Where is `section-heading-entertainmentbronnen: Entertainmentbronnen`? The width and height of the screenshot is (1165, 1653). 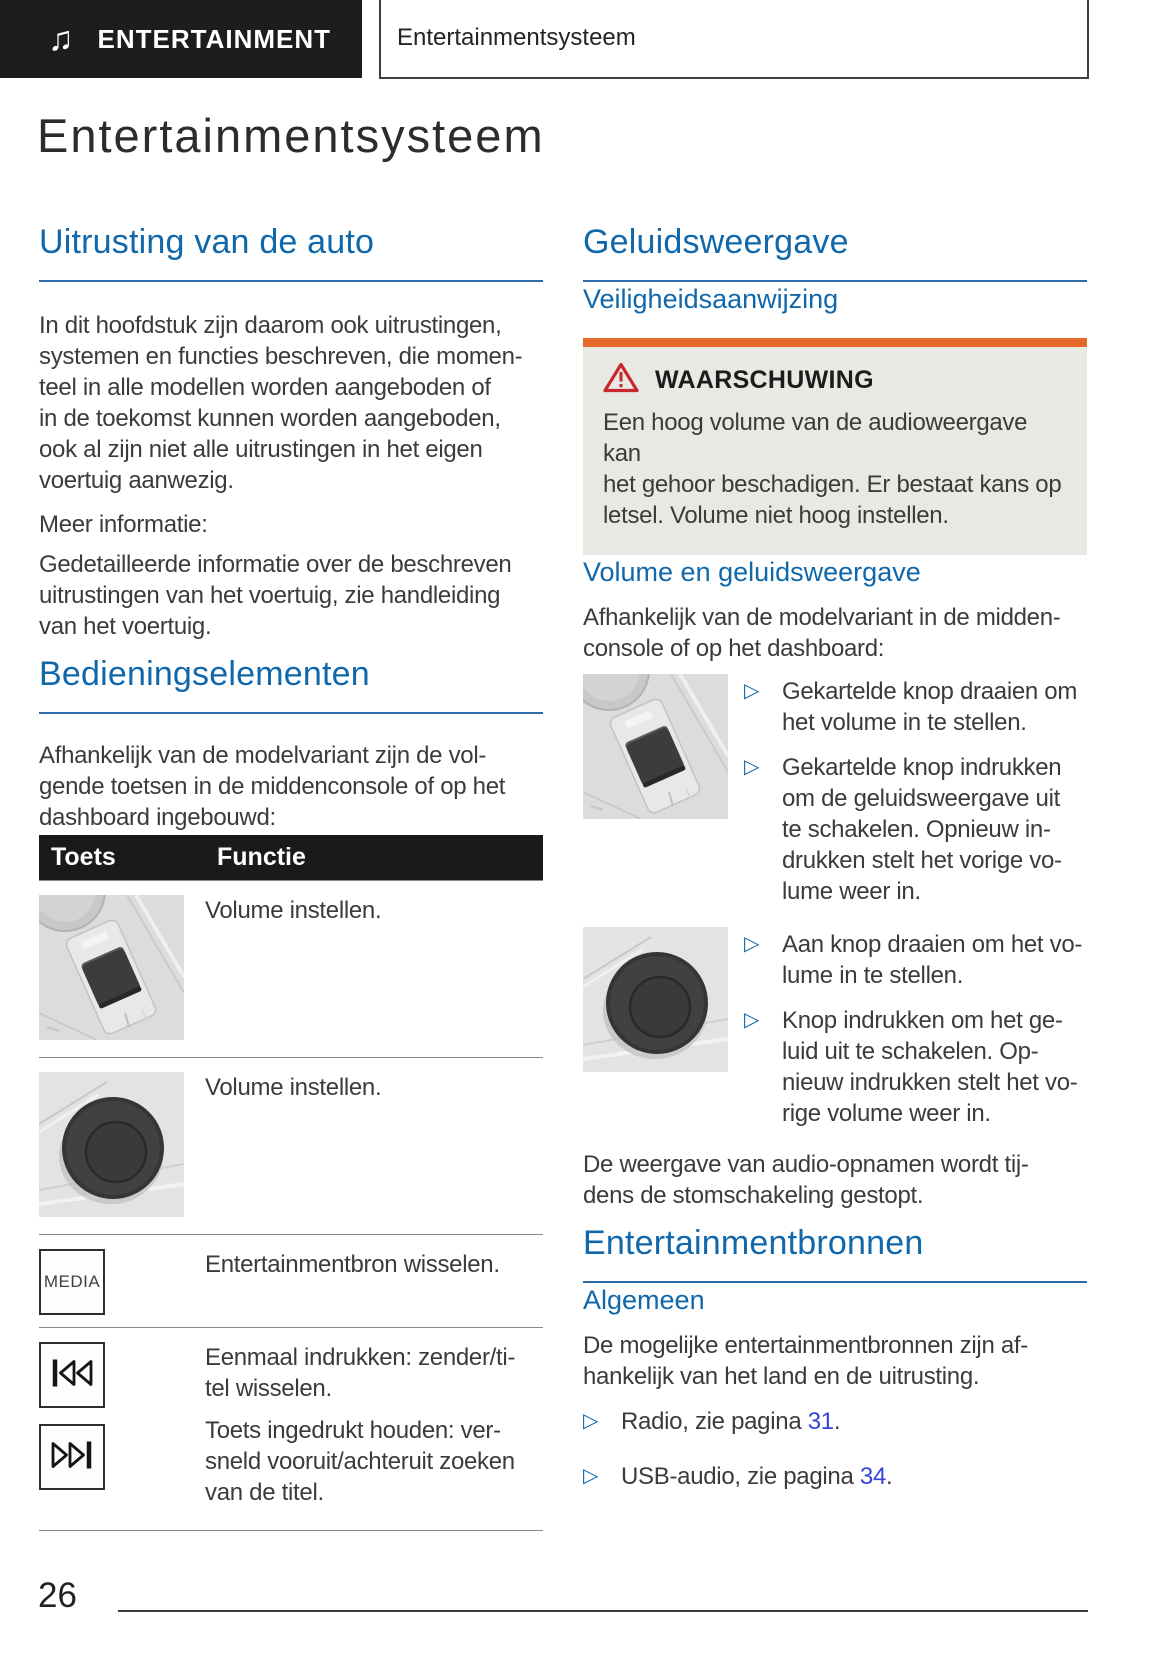 section-heading-entertainmentbronnen: Entertainmentbronnen is located at coordinates (835, 1253).